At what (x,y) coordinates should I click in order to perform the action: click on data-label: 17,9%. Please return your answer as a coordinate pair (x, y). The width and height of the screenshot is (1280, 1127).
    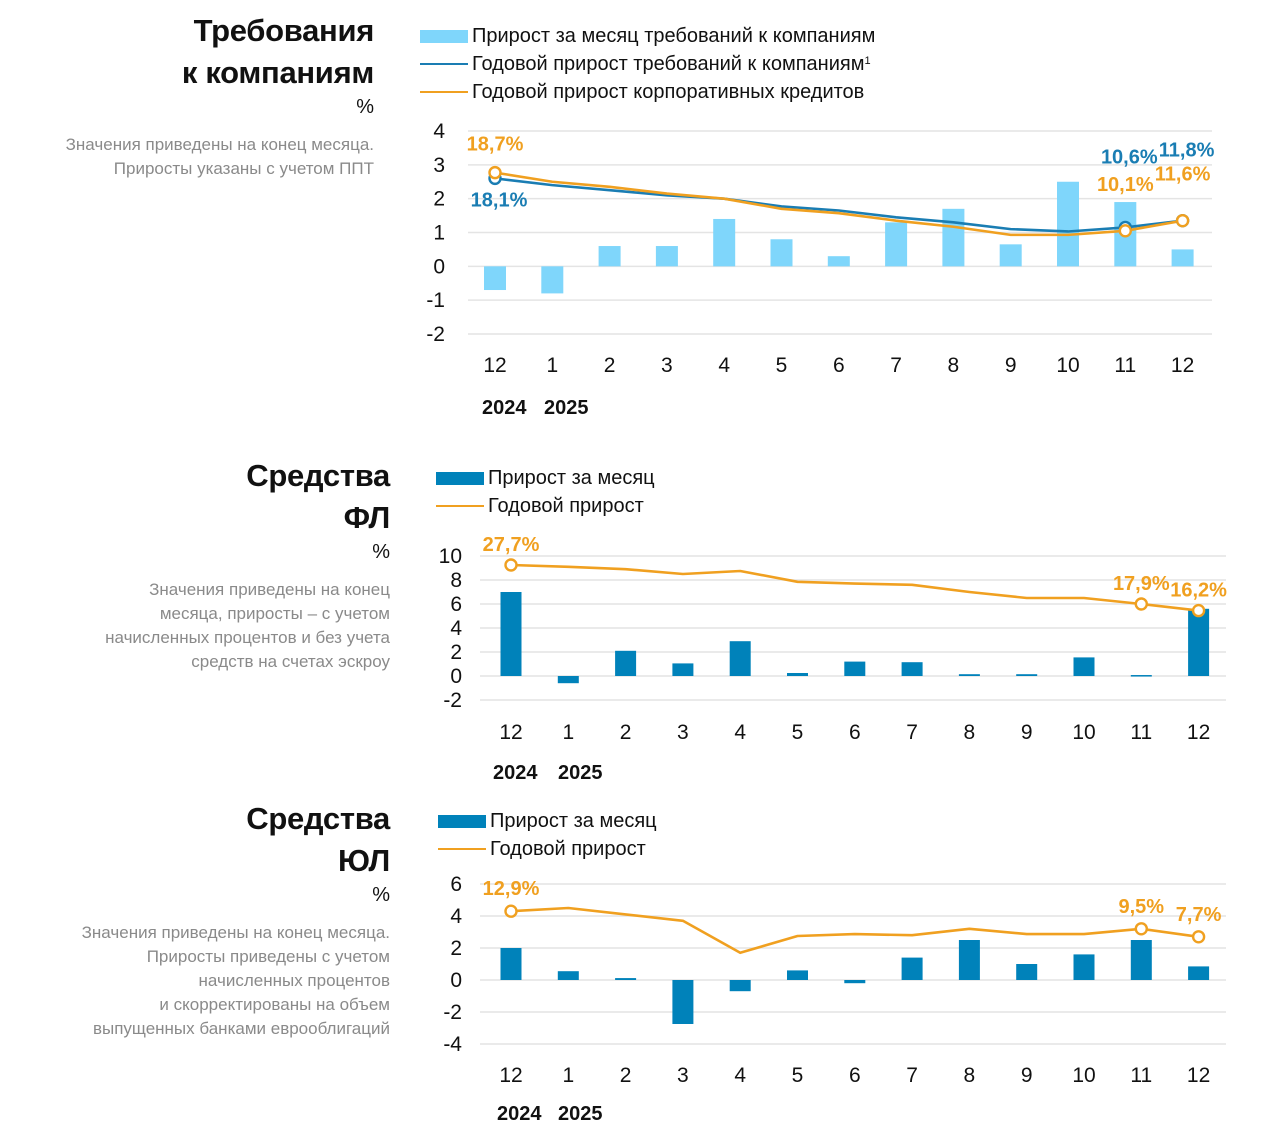
    Looking at the image, I should click on (1141, 584).